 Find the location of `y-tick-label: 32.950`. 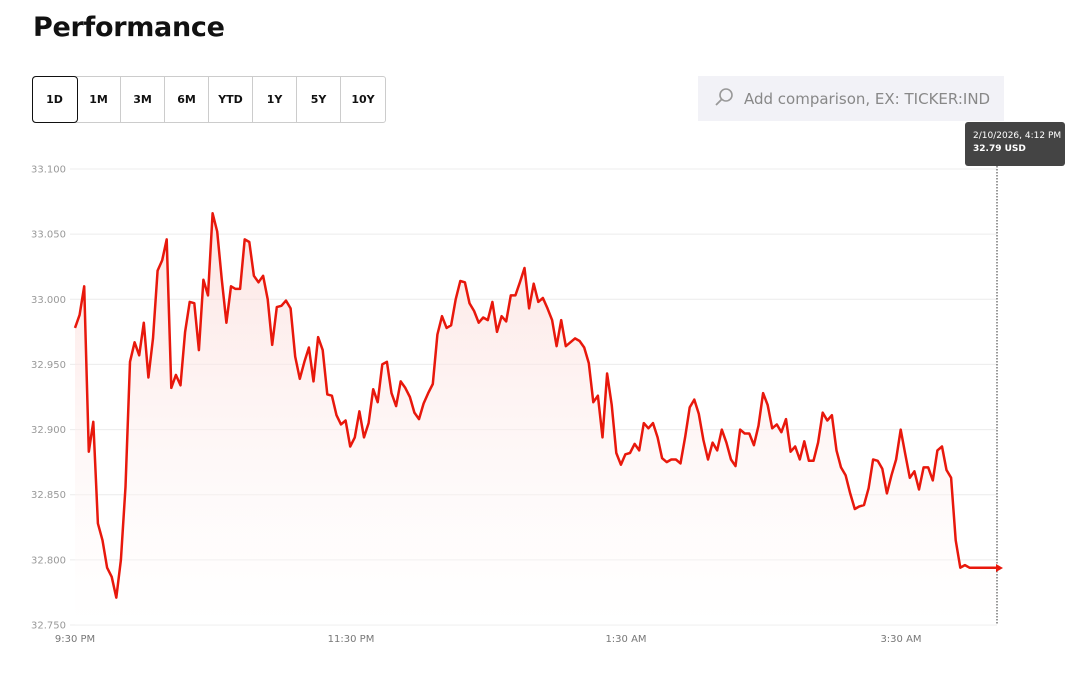

y-tick-label: 32.950 is located at coordinates (48, 365).